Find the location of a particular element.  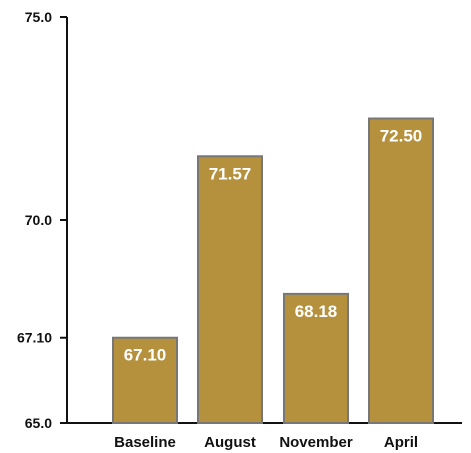

bar-data-label: 72.50 is located at coordinates (401, 136).